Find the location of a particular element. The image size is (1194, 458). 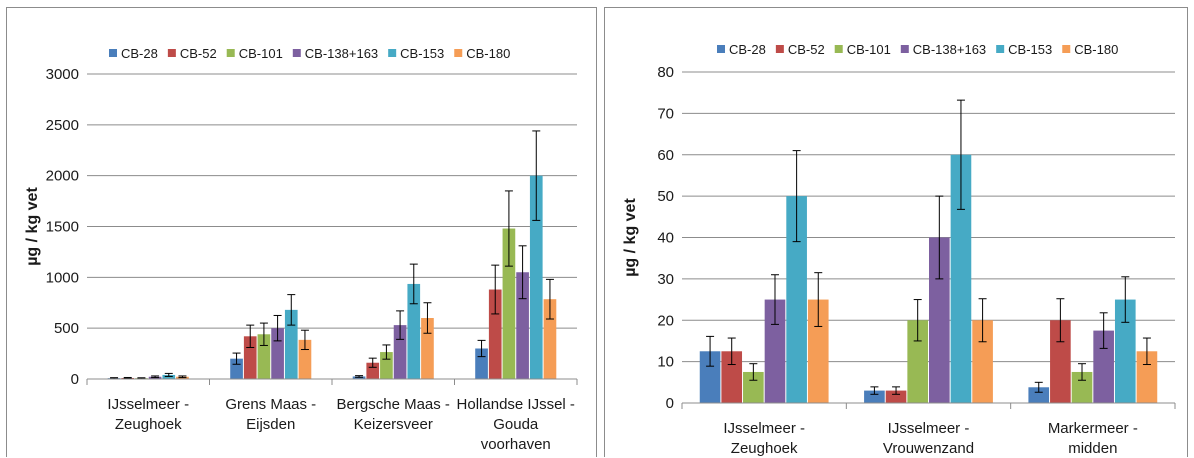

x-category-label: Markermeer - midden is located at coordinates (1093, 438).